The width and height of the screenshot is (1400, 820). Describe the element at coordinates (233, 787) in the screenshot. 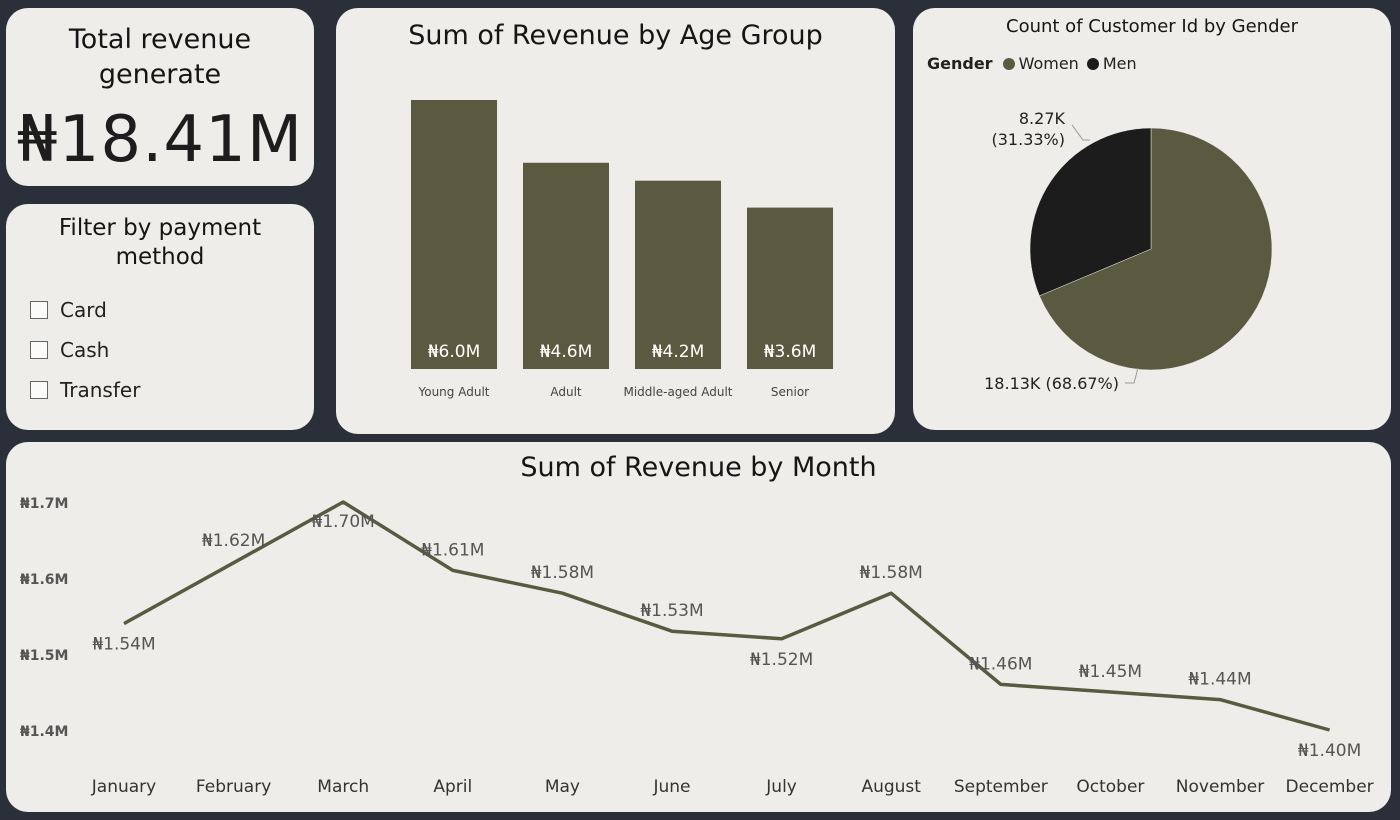

I see `x-tick-label: February` at that location.